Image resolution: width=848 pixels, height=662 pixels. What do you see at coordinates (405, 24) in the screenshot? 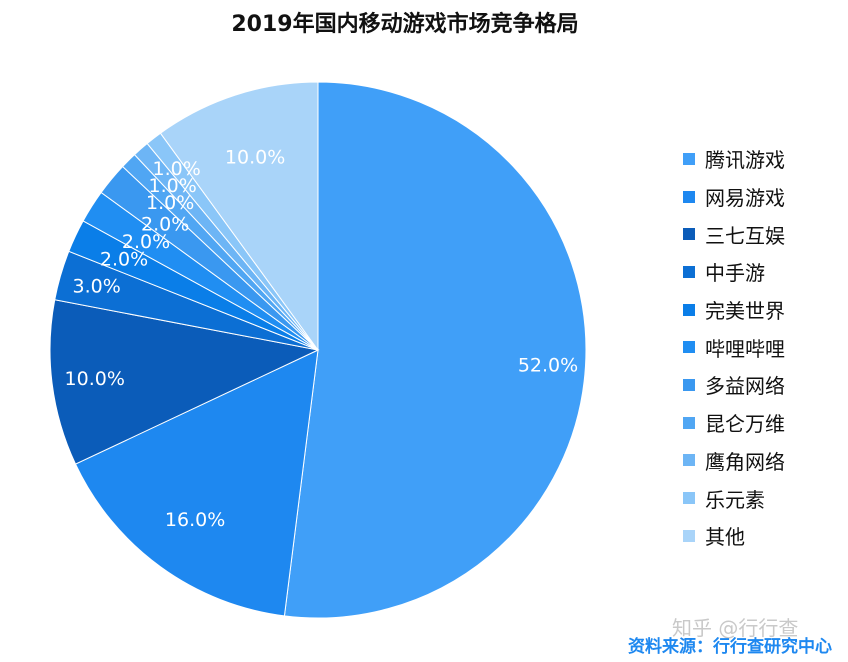
I see `chart-title: 2019年国内移动游戏市场竞争格局` at bounding box center [405, 24].